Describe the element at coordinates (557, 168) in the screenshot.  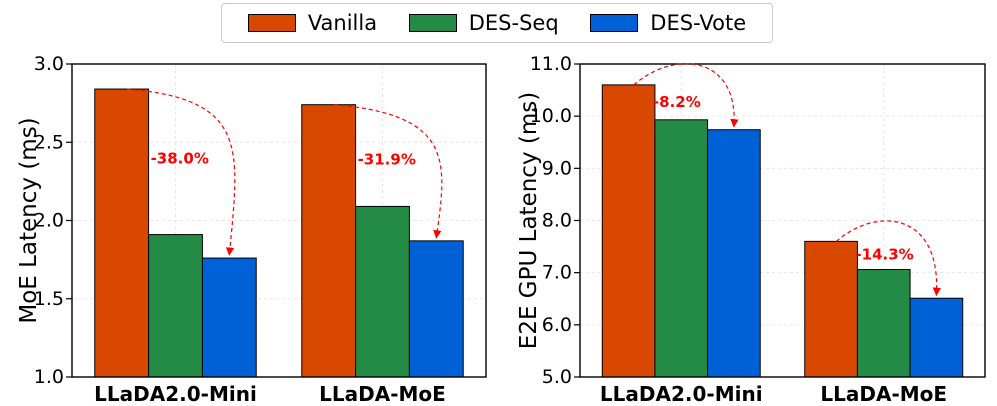
I see `y-tick-label: 9.0` at that location.